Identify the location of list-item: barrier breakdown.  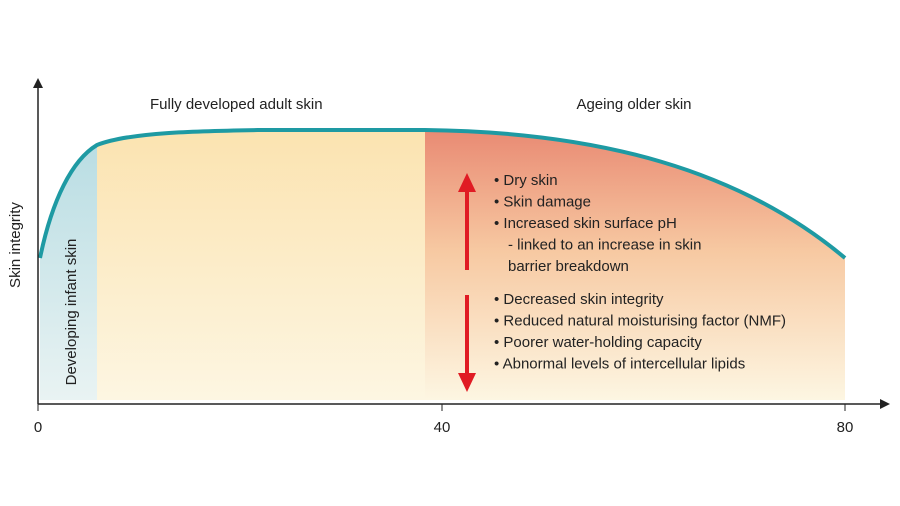
(568, 266).